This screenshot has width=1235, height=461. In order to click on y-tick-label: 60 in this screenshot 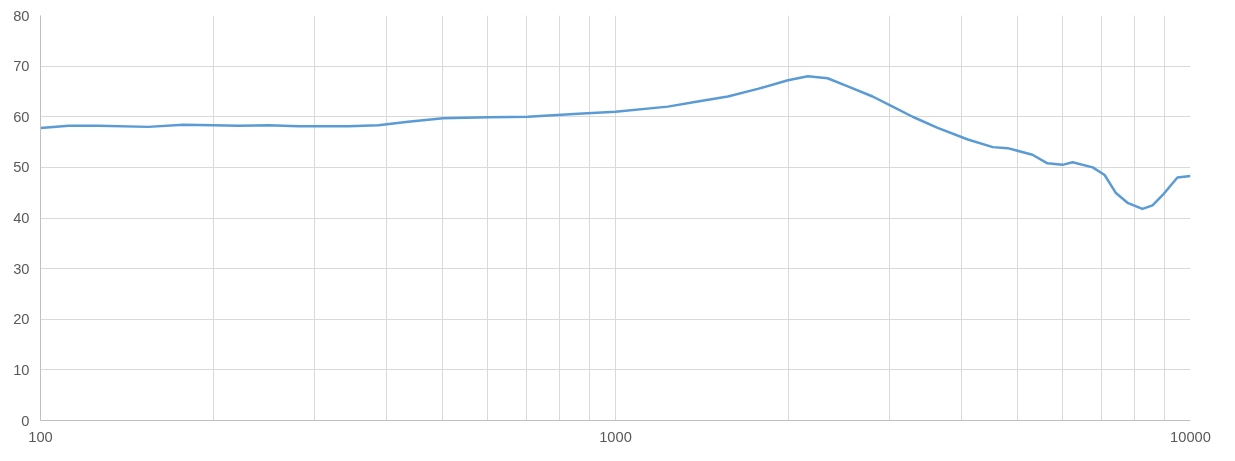, I will do `click(21, 116)`.